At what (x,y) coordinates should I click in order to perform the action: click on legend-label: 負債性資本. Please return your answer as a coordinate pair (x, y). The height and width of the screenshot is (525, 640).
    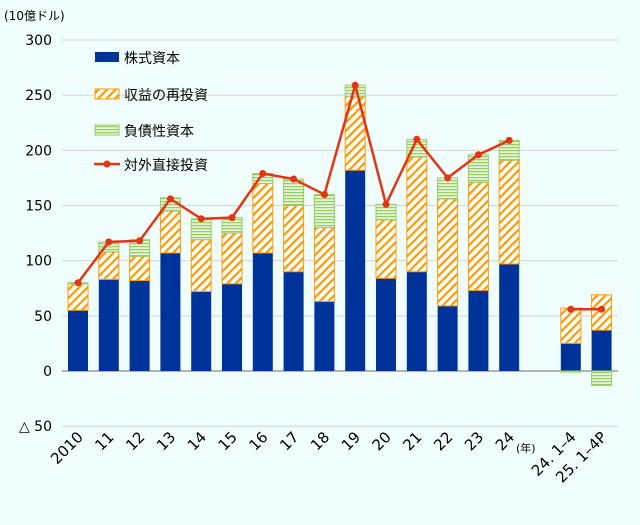
    Looking at the image, I should click on (159, 132).